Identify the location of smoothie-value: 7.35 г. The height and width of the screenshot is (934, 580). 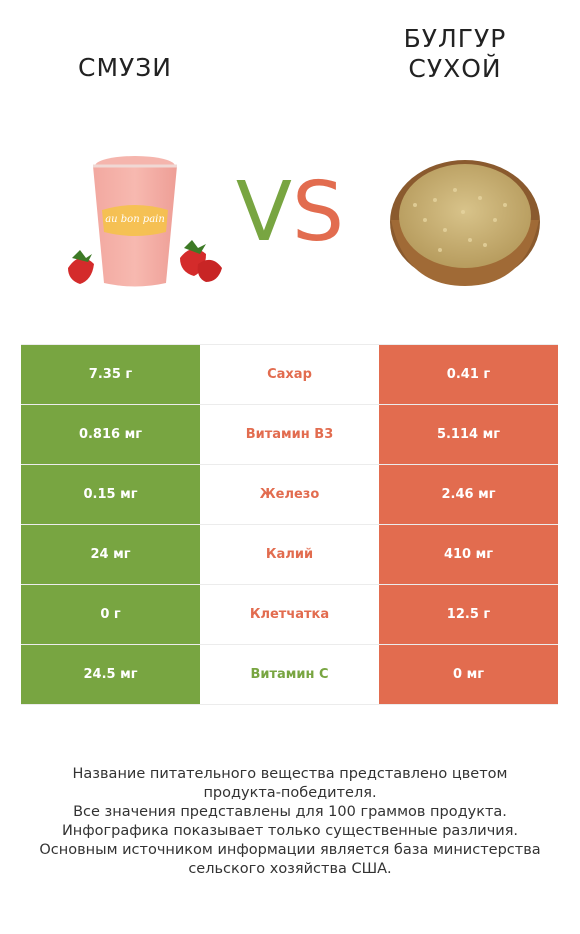
(110, 374).